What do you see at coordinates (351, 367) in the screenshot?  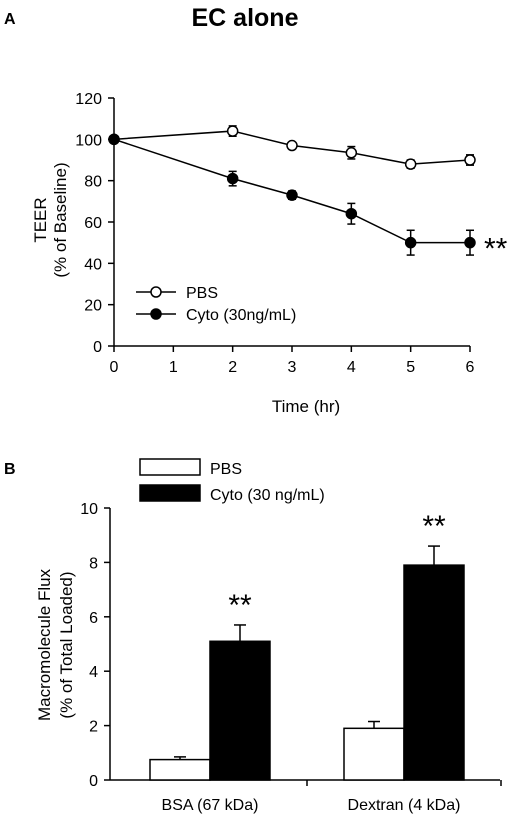 I see `panel-a-x-tick-label: 4` at bounding box center [351, 367].